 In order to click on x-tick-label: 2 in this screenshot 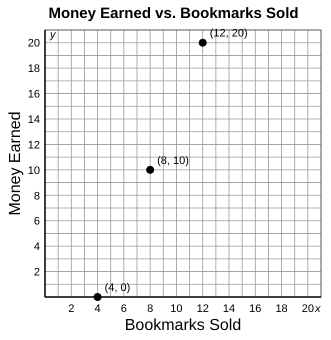, I will do `click(71, 309)`.